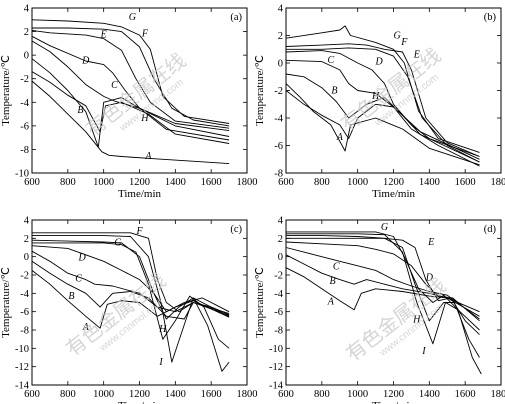 This screenshot has width=505, height=404. Describe the element at coordinates (236, 17) in the screenshot. I see `panel-label: (a)` at that location.